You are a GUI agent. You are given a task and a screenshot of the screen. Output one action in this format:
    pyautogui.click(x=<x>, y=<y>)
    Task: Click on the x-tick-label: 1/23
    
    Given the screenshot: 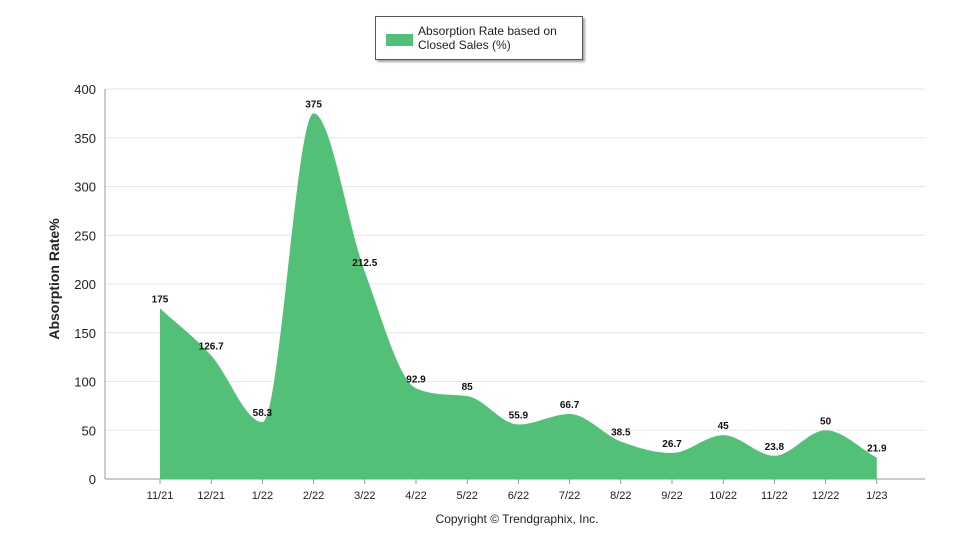 What is the action you would take?
    pyautogui.click(x=876, y=496)
    